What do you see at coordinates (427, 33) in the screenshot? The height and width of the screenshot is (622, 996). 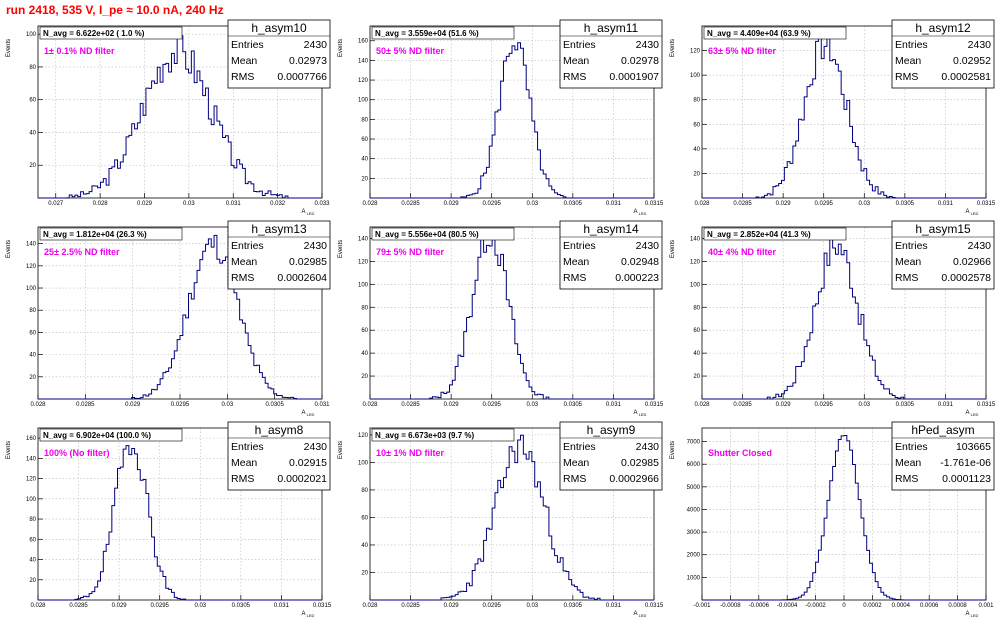 I see `navg-label: N_avg = 3.559e+04 (51.6 %)` at bounding box center [427, 33].